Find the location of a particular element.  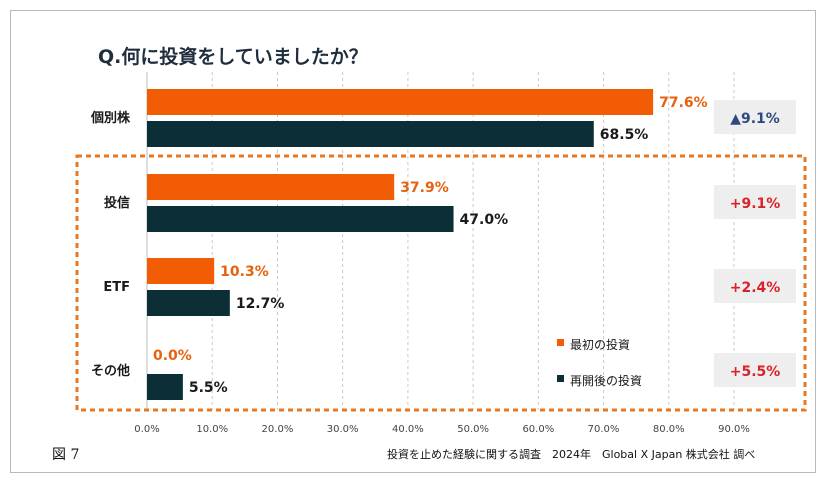

x-tick-label: 10.0% is located at coordinates (212, 429).